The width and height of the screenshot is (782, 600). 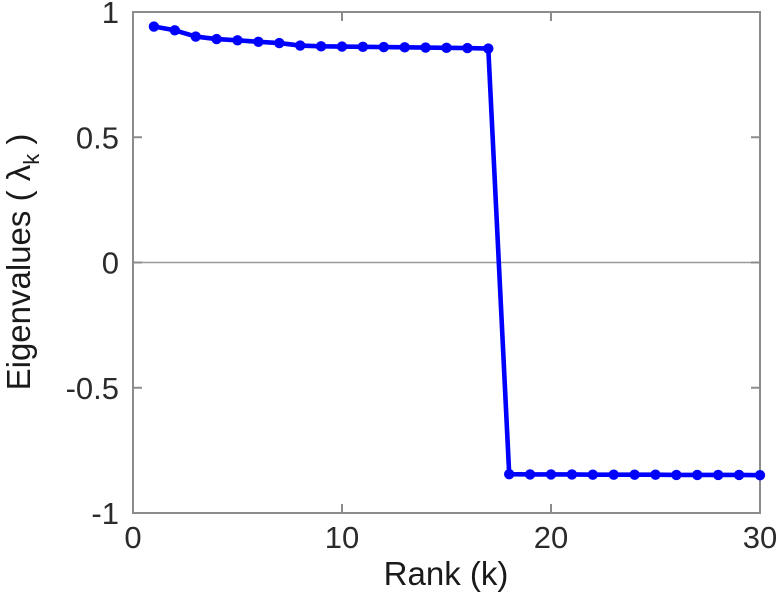 What do you see at coordinates (92, 265) in the screenshot?
I see `y-axis-tick-labels: -1 -0.5 0 0.5 1` at bounding box center [92, 265].